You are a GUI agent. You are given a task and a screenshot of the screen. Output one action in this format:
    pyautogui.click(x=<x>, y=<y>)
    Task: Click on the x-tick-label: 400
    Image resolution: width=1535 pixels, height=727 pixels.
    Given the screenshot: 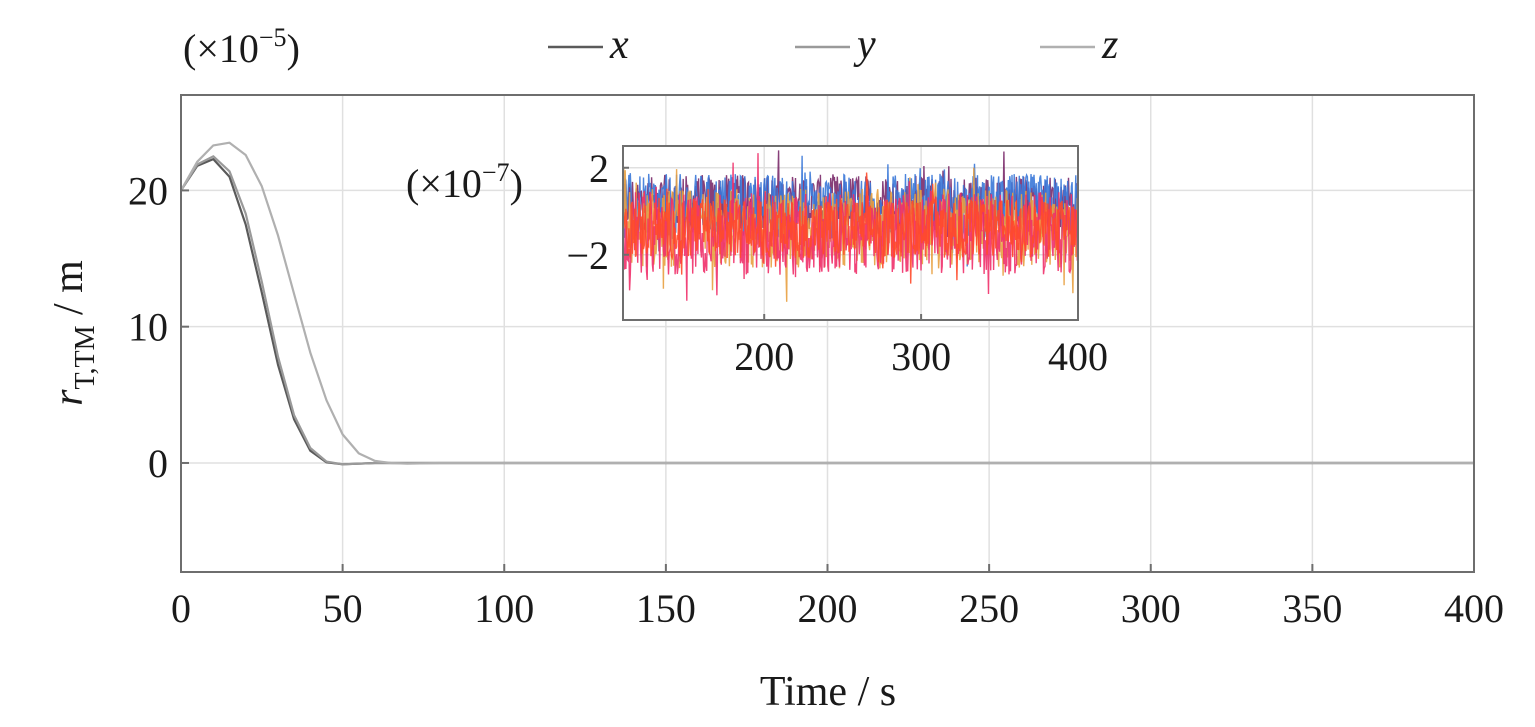 What is the action you would take?
    pyautogui.click(x=1474, y=608)
    